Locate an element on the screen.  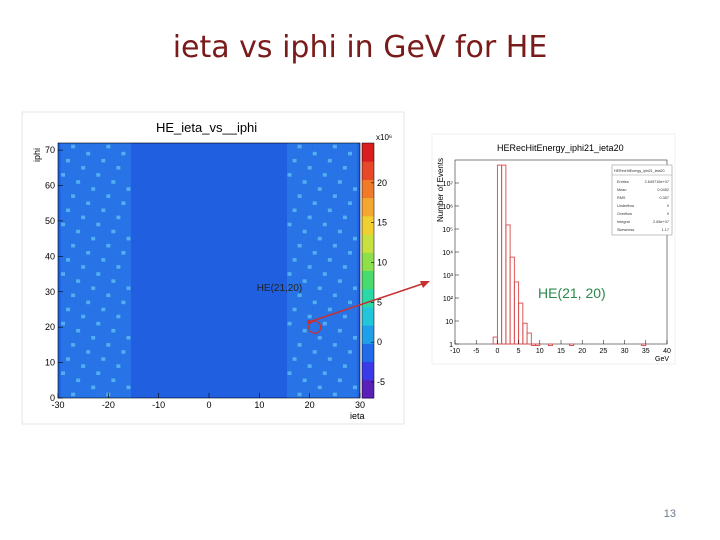
heatmap-y-ticks: 0 10 20 30 40 50 60 70 is located at coordinates (54, 274).